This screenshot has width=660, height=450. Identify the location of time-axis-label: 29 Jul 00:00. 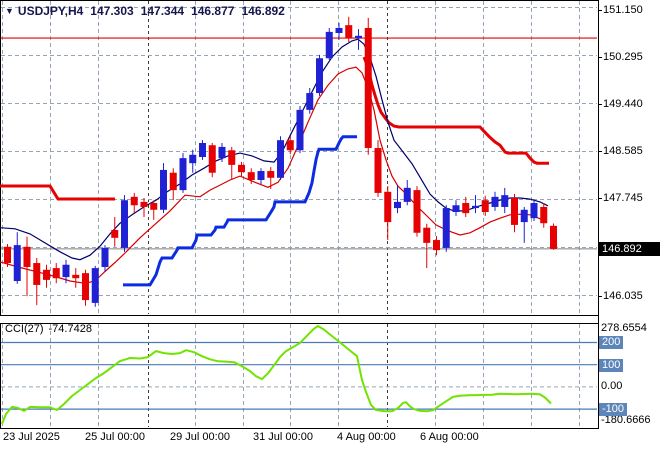
(200, 437).